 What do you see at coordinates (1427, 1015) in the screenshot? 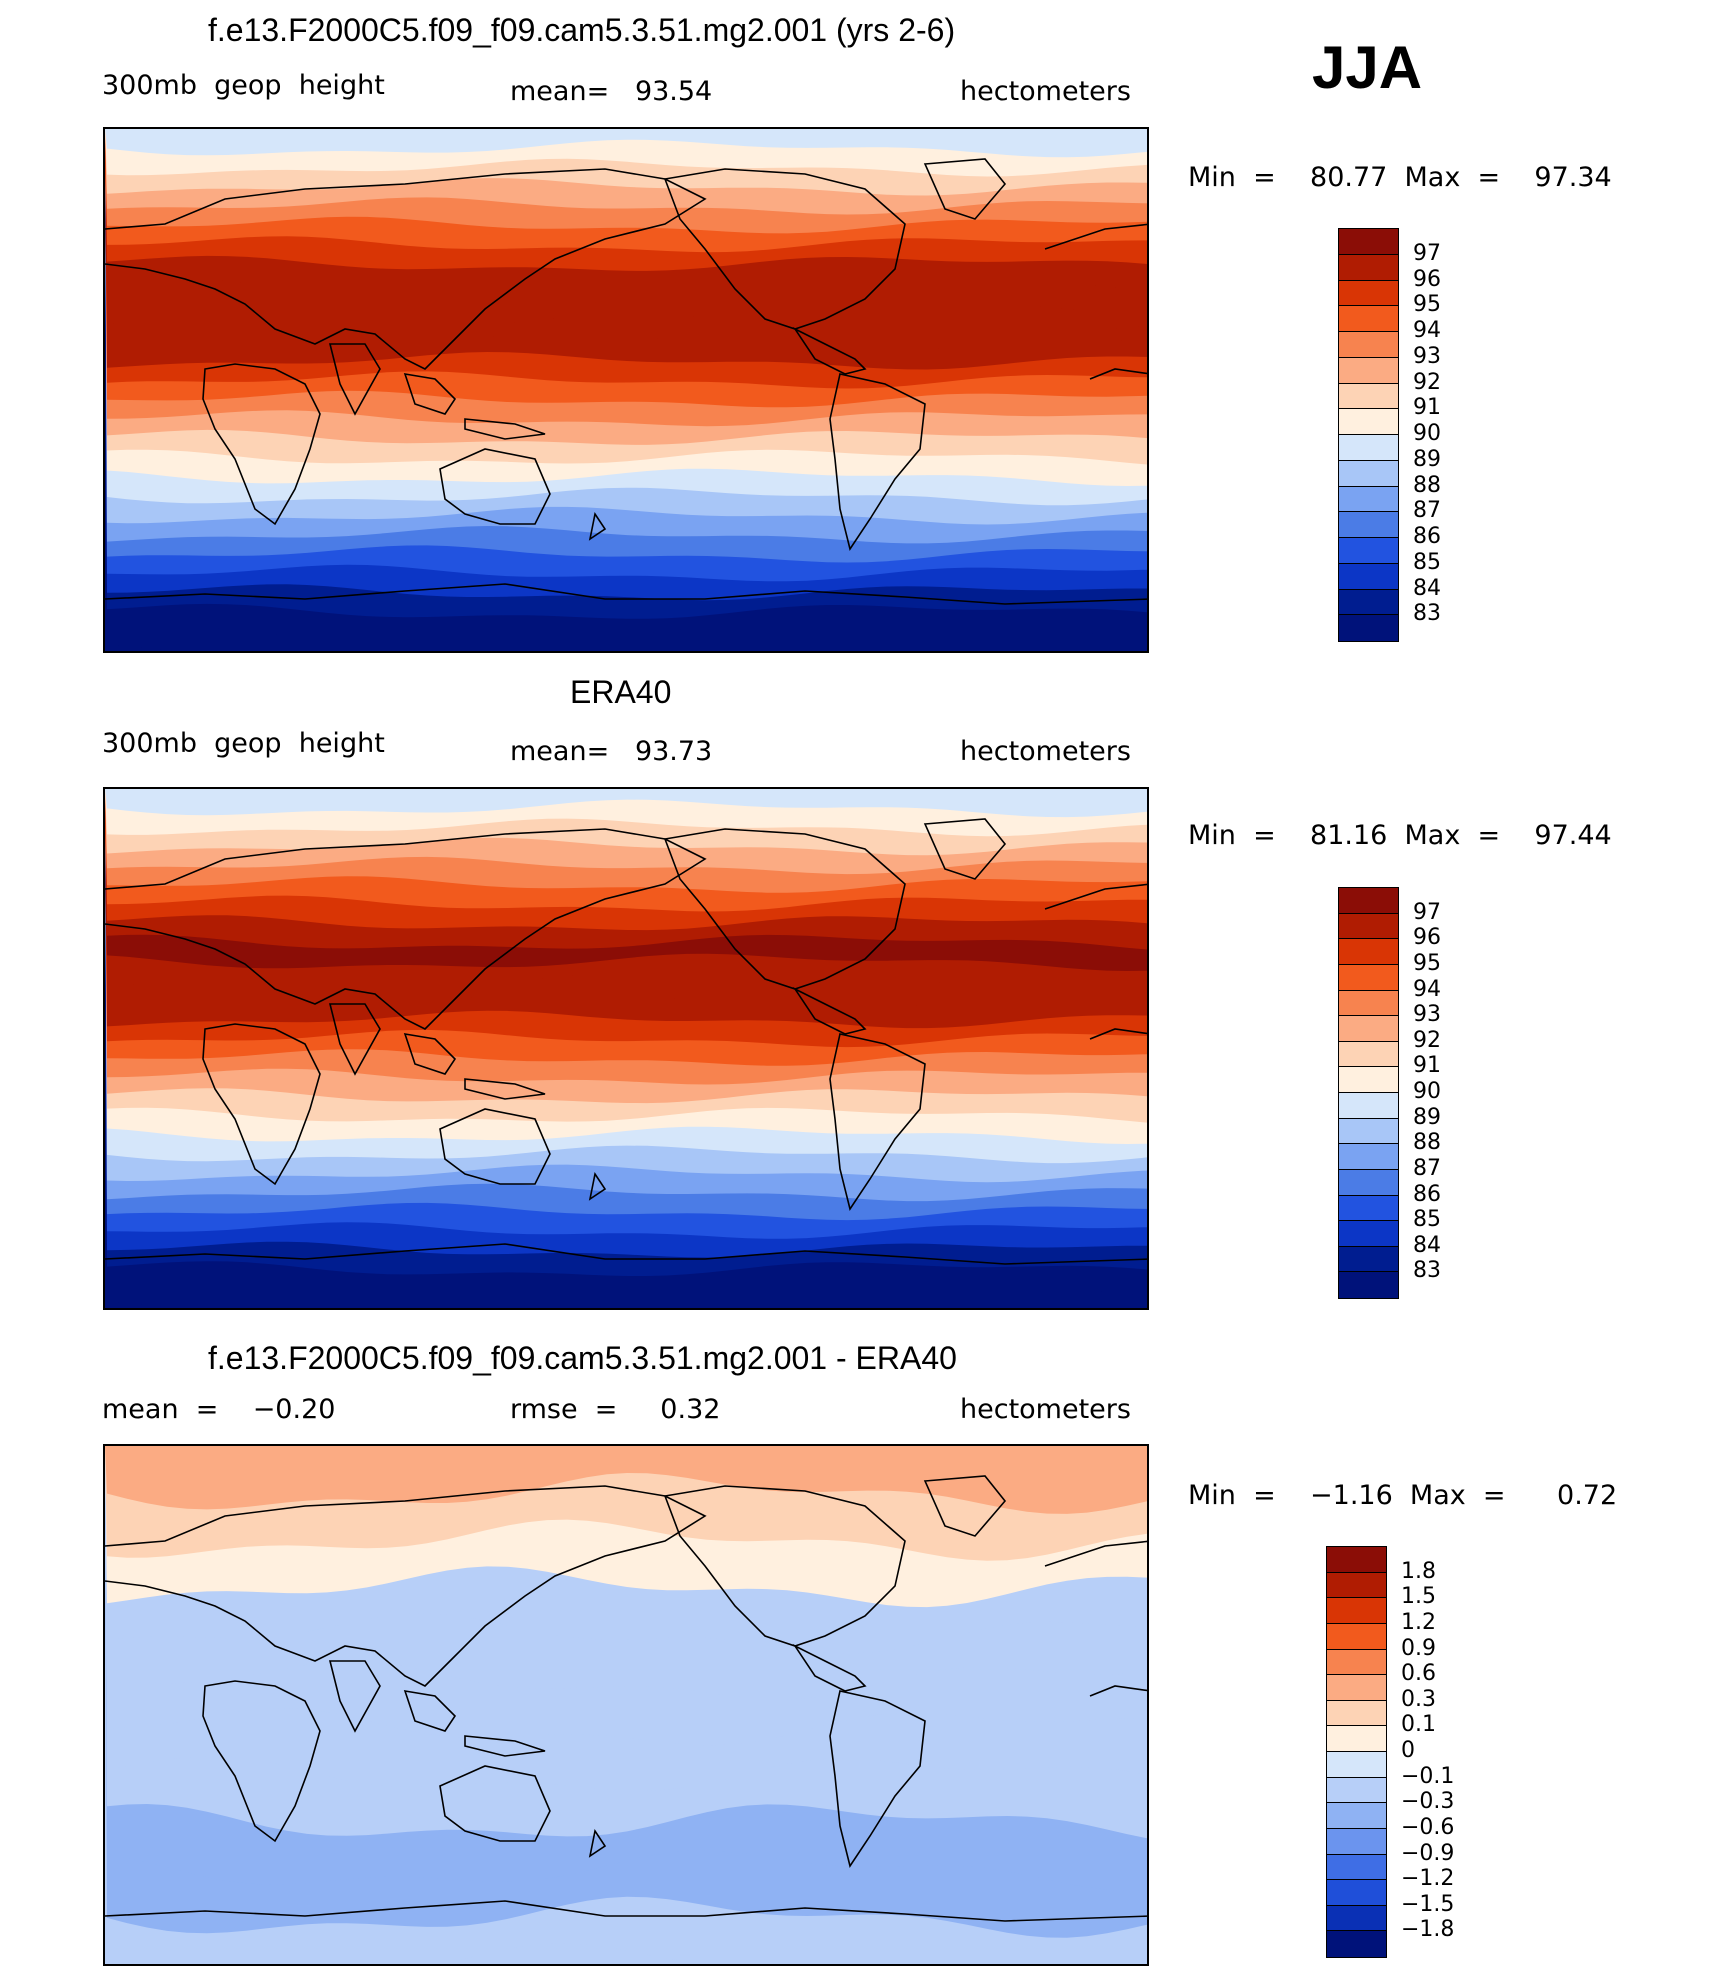
I see `colorbar-tick-label: 93` at bounding box center [1427, 1015].